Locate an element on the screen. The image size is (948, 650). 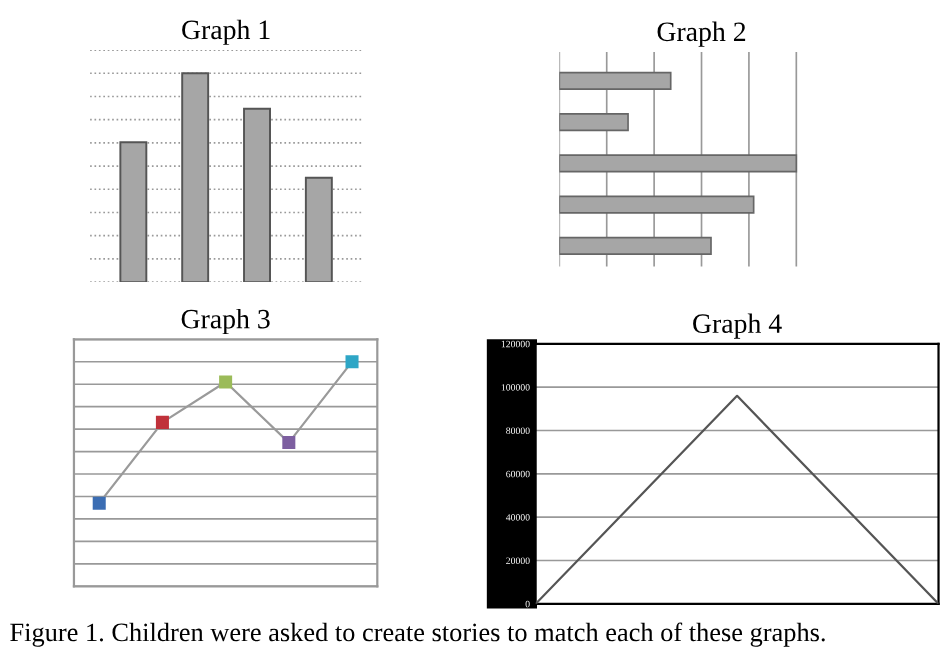
chart-title: Graph 2 is located at coordinates (701, 34).